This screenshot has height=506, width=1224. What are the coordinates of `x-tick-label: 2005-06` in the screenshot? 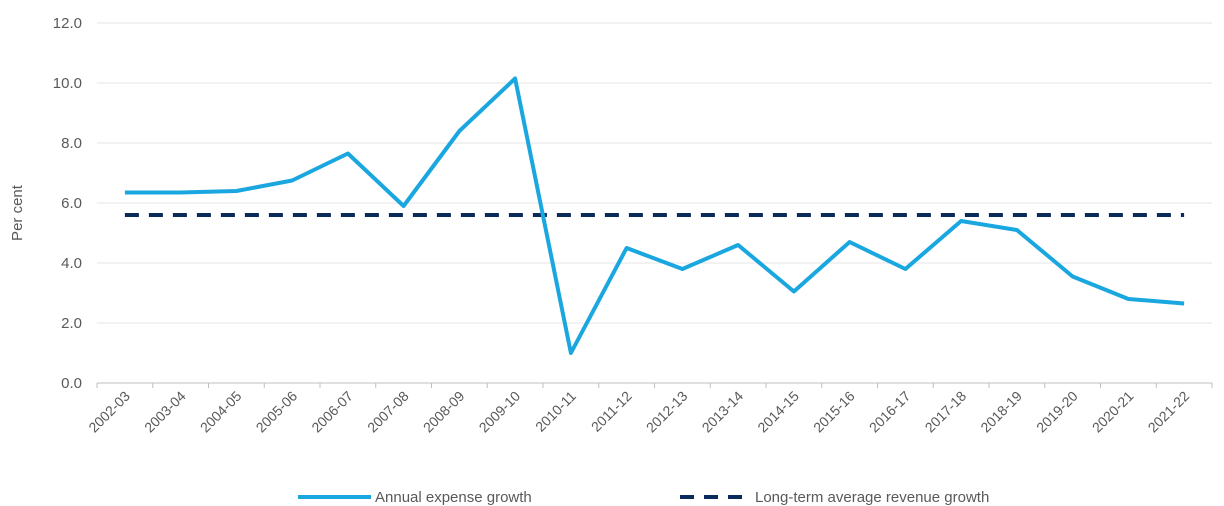 It's located at (277, 412).